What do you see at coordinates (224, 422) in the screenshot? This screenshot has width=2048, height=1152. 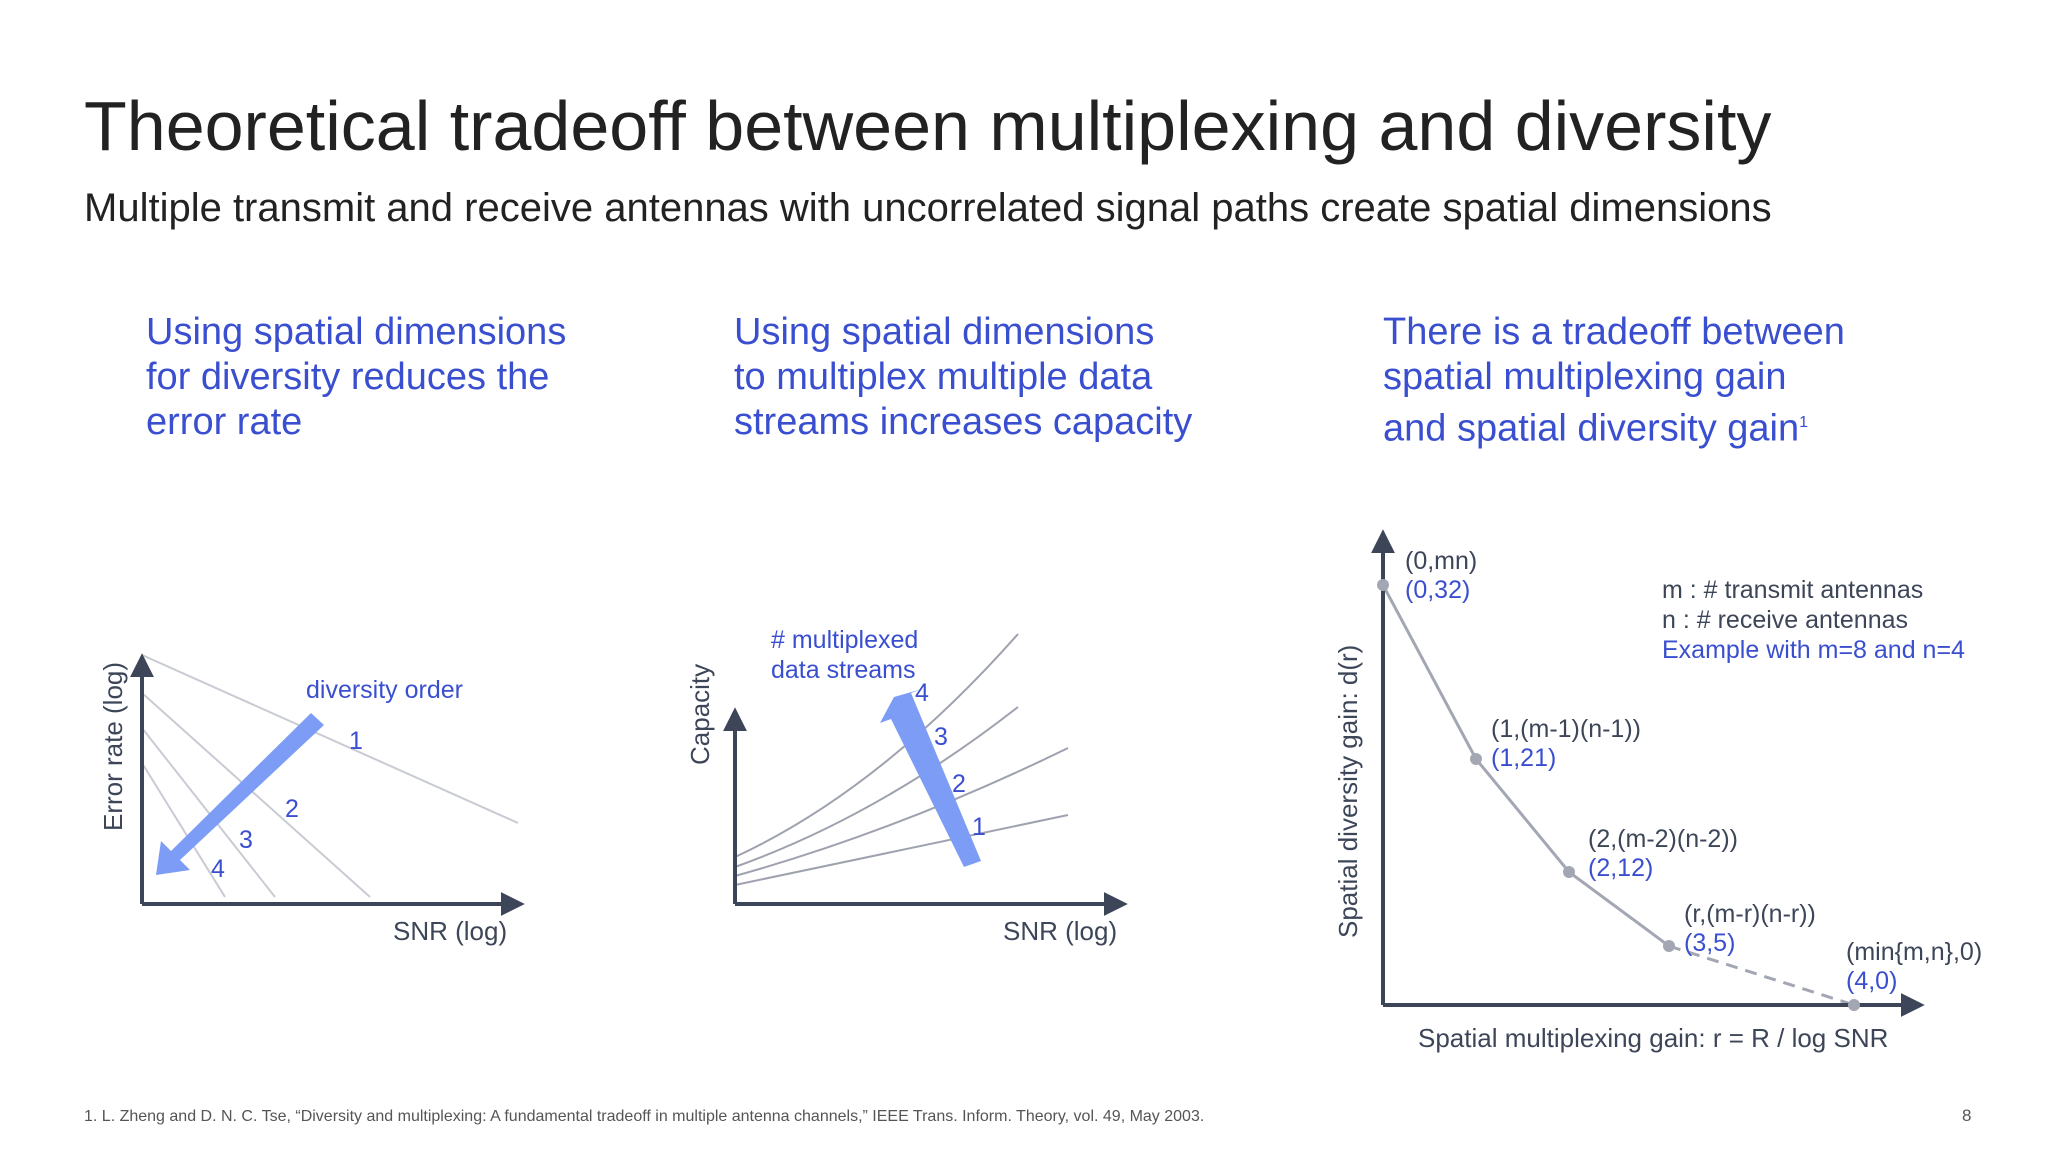 I see `column-1-heading-line: error rate` at bounding box center [224, 422].